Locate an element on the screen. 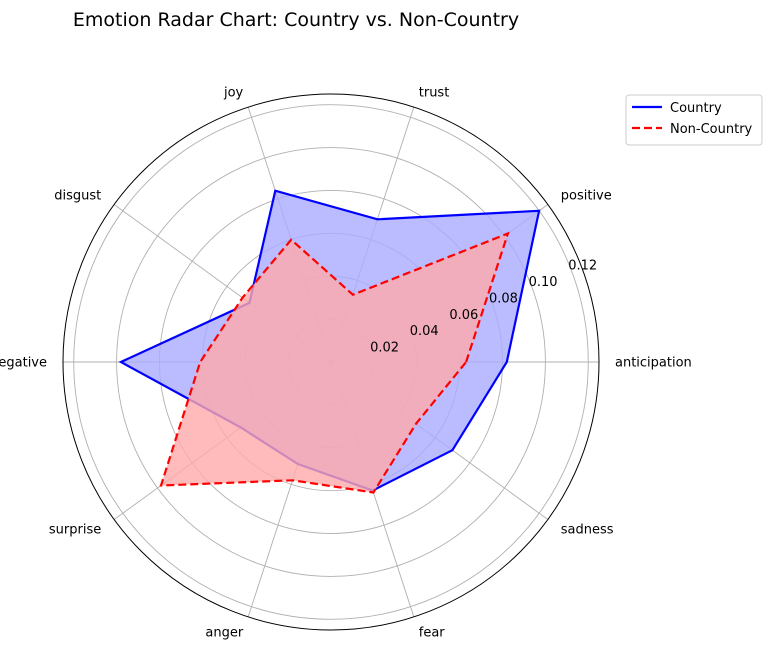 The height and width of the screenshot is (657, 773). radial-tick-label: 0.02 is located at coordinates (384, 348).